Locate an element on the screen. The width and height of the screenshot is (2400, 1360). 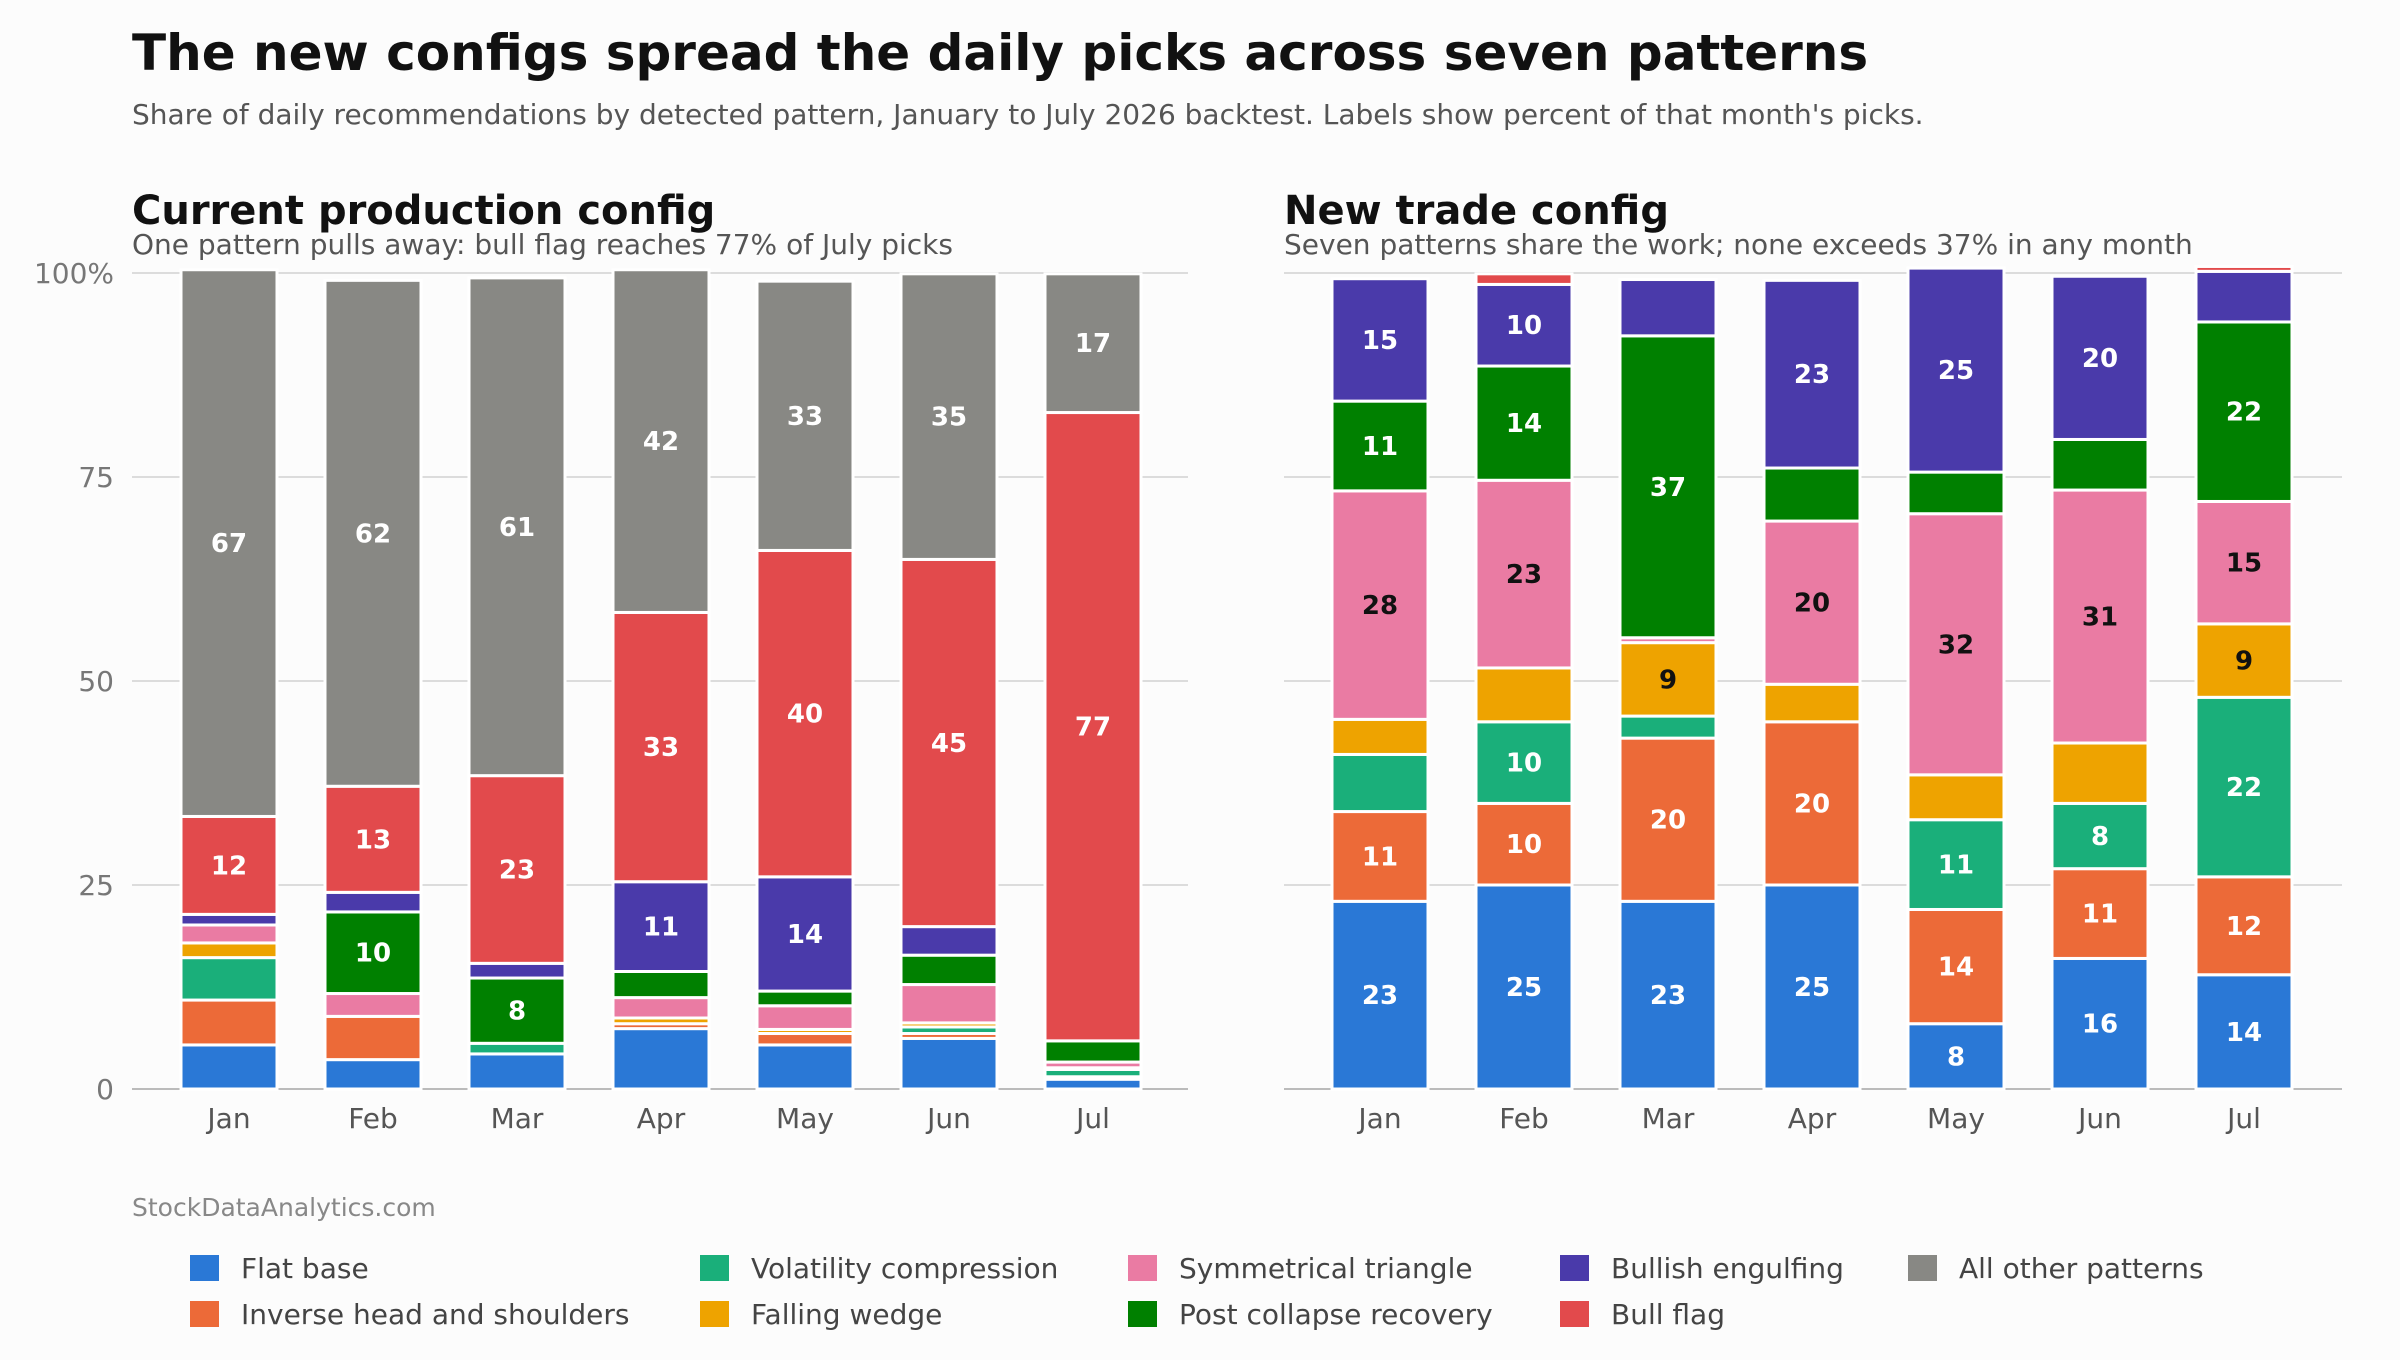
legend-label: Volatility compression is located at coordinates (905, 1268).